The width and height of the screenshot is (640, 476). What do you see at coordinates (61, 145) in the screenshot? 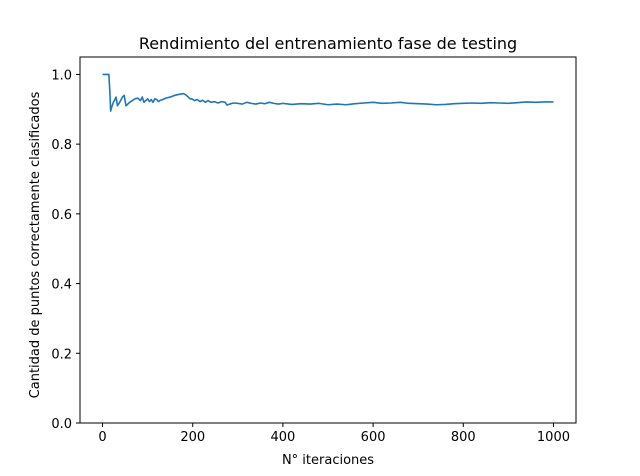
I see `y-tick-label: 0.8` at bounding box center [61, 145].